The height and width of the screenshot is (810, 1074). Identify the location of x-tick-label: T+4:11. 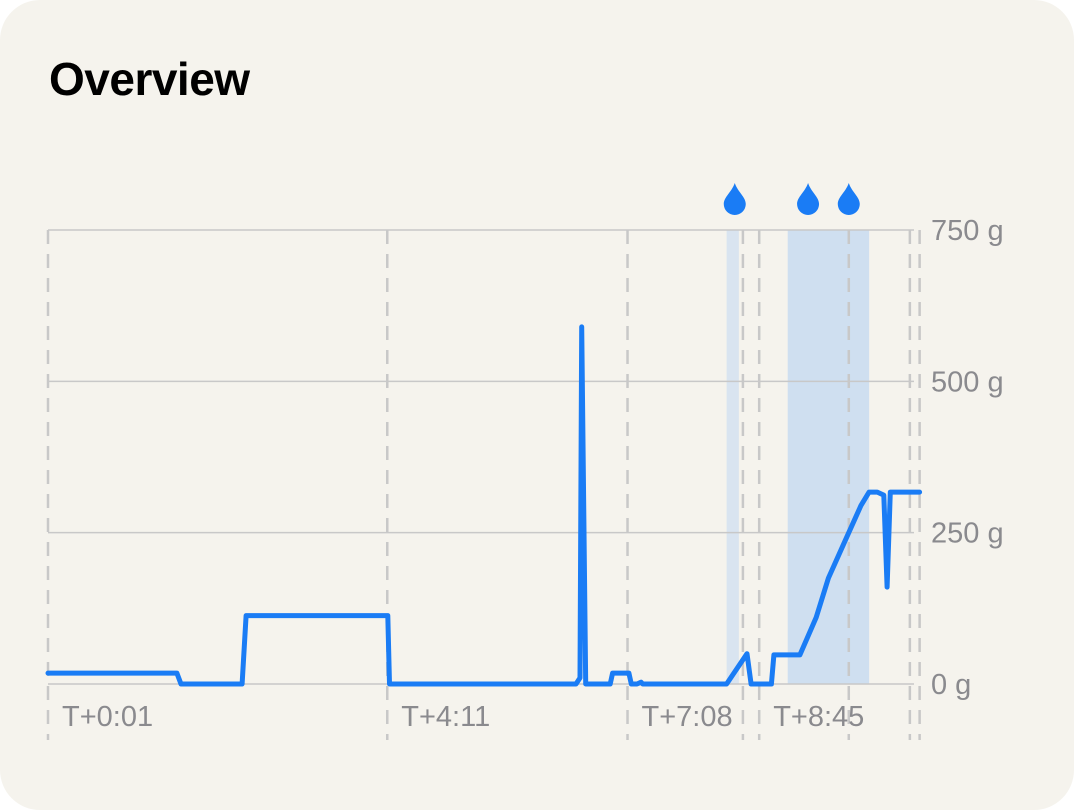
(445, 717).